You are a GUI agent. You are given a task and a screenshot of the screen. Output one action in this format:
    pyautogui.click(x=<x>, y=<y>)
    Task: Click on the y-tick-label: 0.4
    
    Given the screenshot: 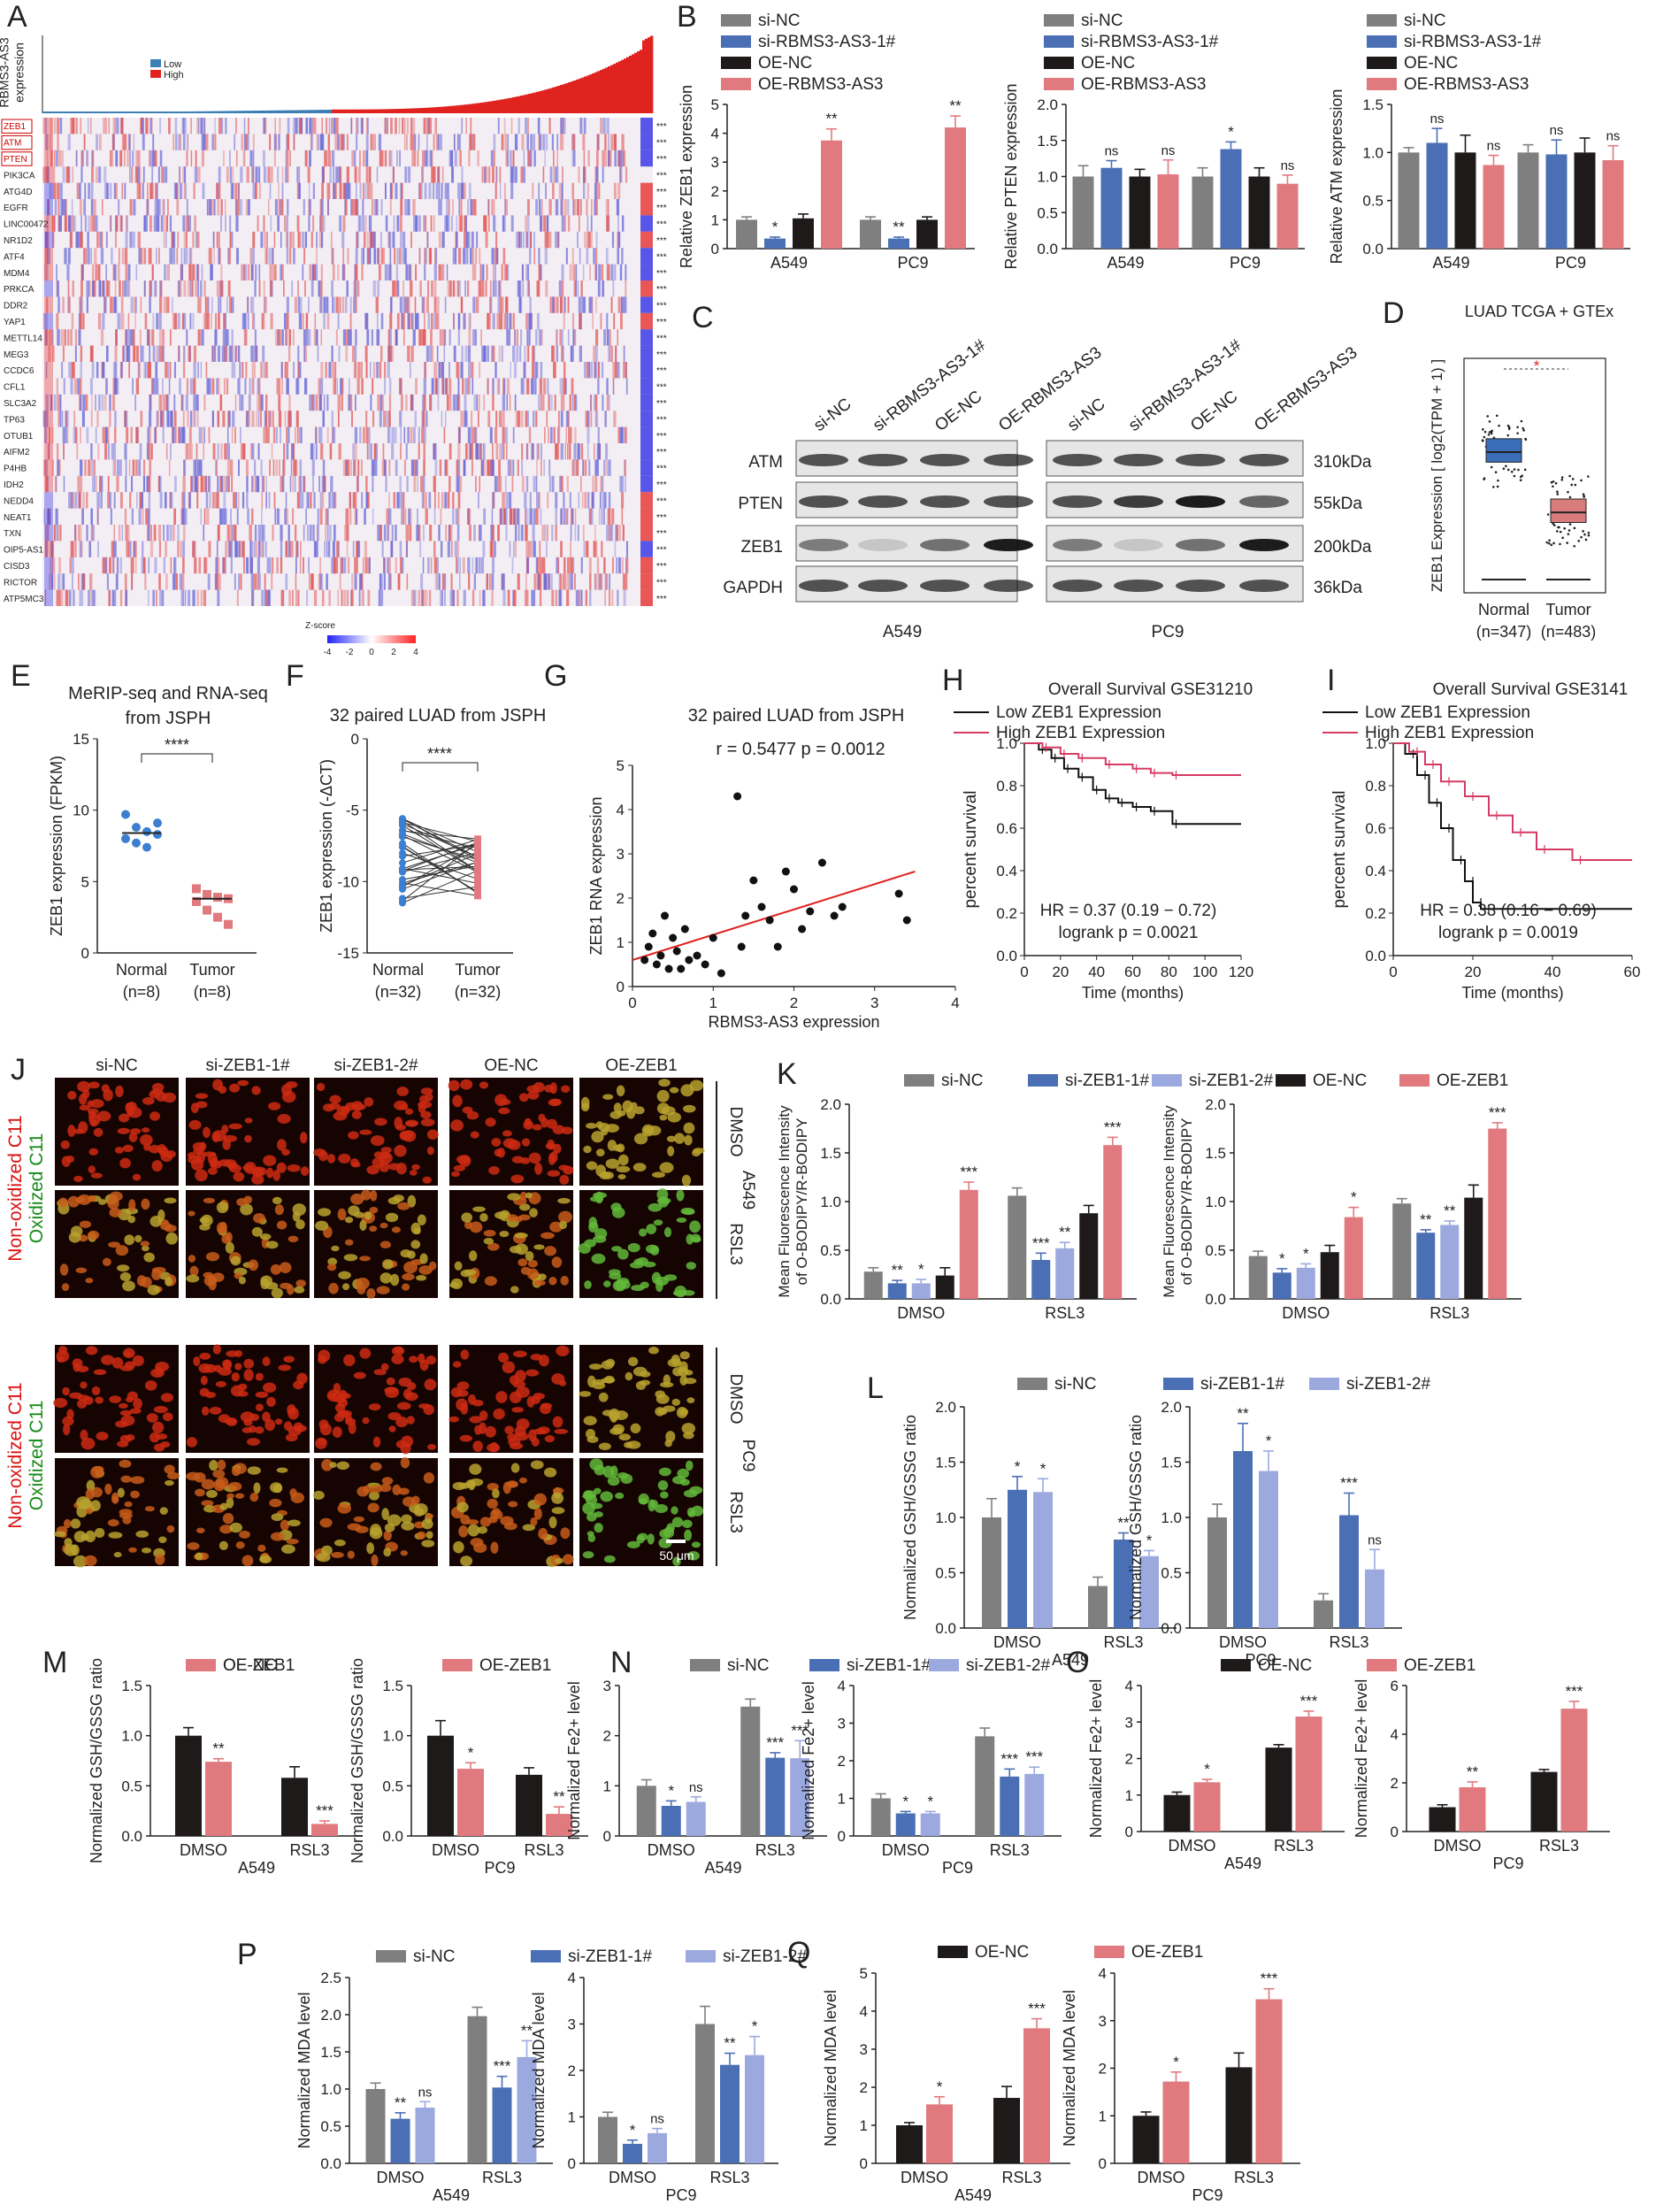 What is the action you would take?
    pyautogui.click(x=1006, y=871)
    